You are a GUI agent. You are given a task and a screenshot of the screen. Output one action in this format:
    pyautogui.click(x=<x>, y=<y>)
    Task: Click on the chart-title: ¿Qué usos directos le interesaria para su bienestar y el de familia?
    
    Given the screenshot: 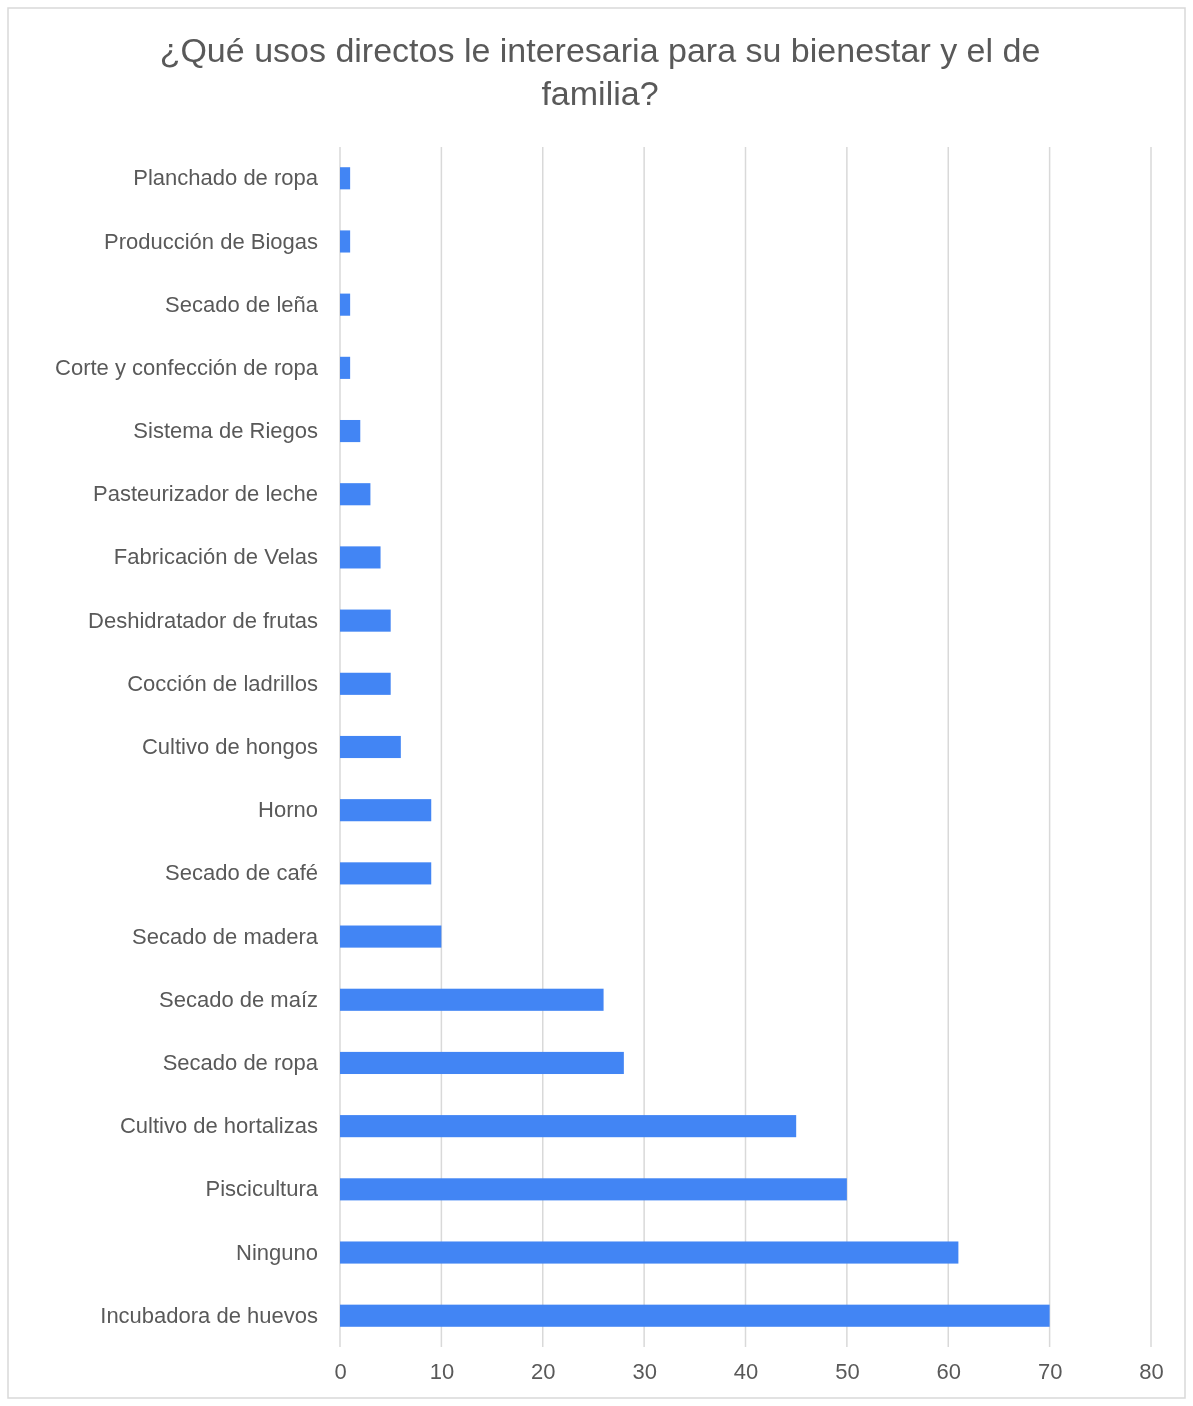 What is the action you would take?
    pyautogui.click(x=600, y=71)
    